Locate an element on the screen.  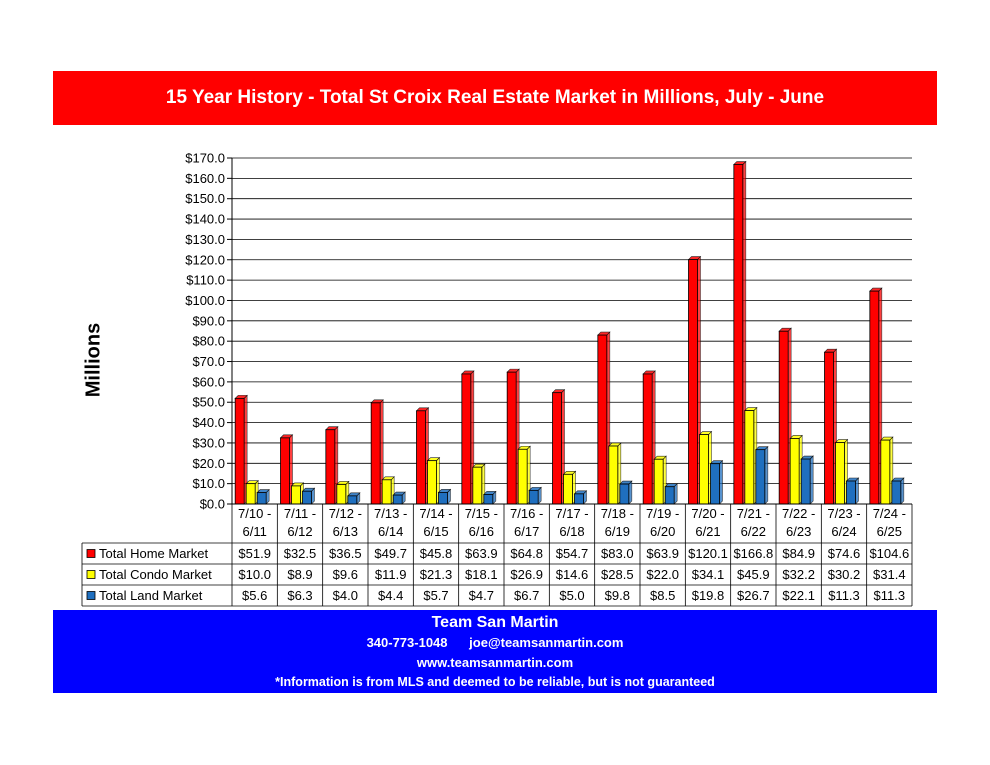
y-tick-label: $20.0 is located at coordinates (208, 463).